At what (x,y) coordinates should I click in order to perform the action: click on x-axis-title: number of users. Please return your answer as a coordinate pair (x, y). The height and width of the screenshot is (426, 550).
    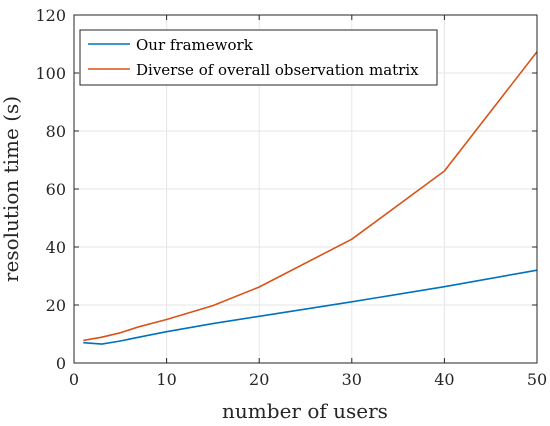
    Looking at the image, I should click on (305, 411).